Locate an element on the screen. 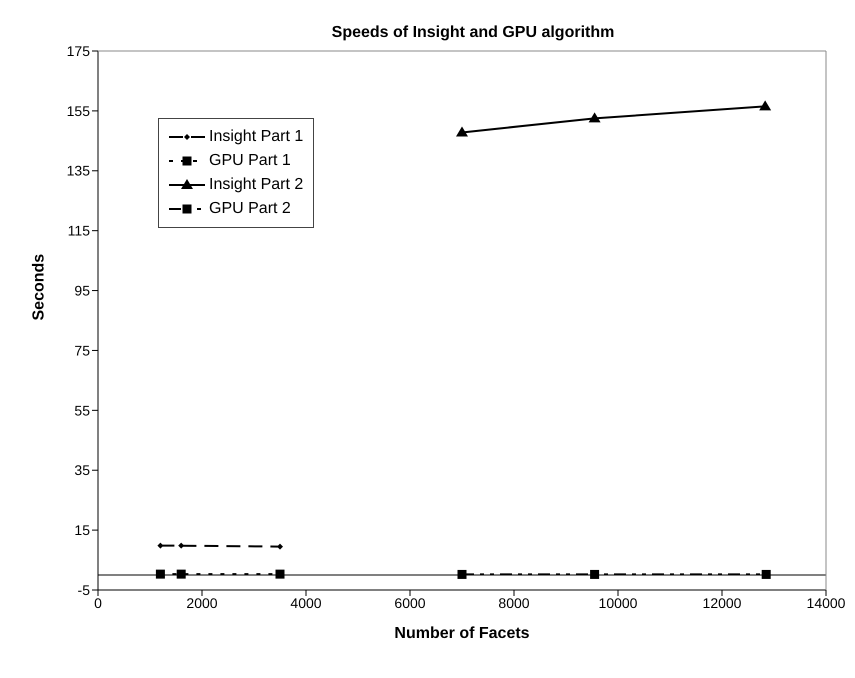 The image size is (855, 678). legend-label: Insight Part 2 is located at coordinates (256, 185).